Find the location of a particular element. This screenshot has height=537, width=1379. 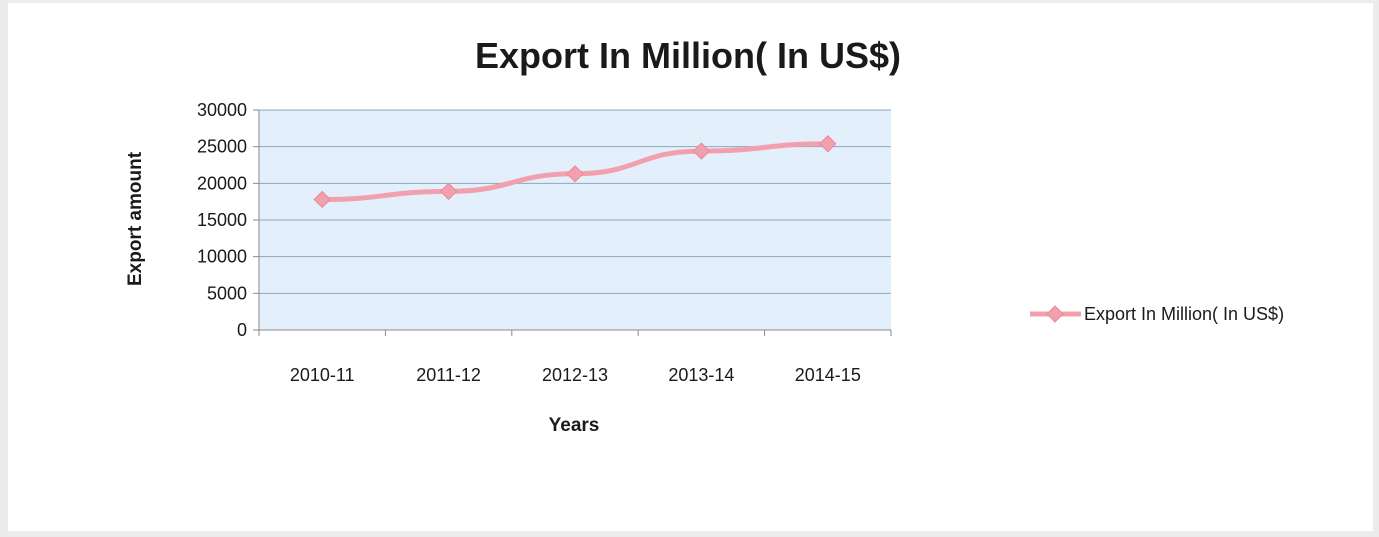

y-tick-label: 15000 is located at coordinates (222, 220).